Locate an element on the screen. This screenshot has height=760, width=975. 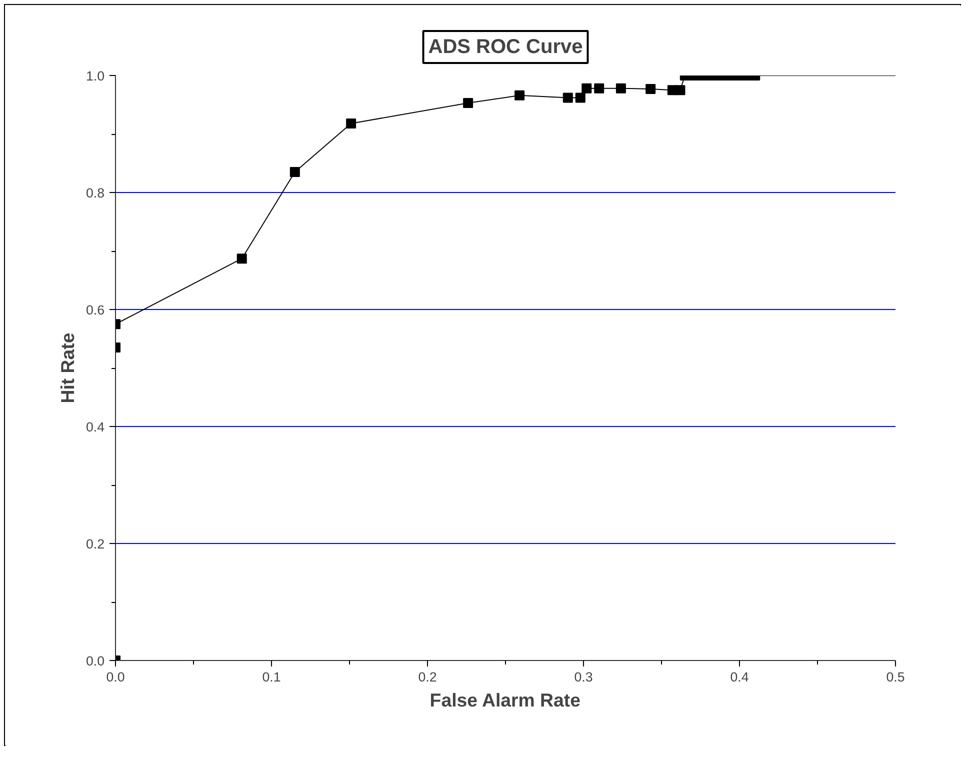
x-tick-label: 0.2 is located at coordinates (427, 677).